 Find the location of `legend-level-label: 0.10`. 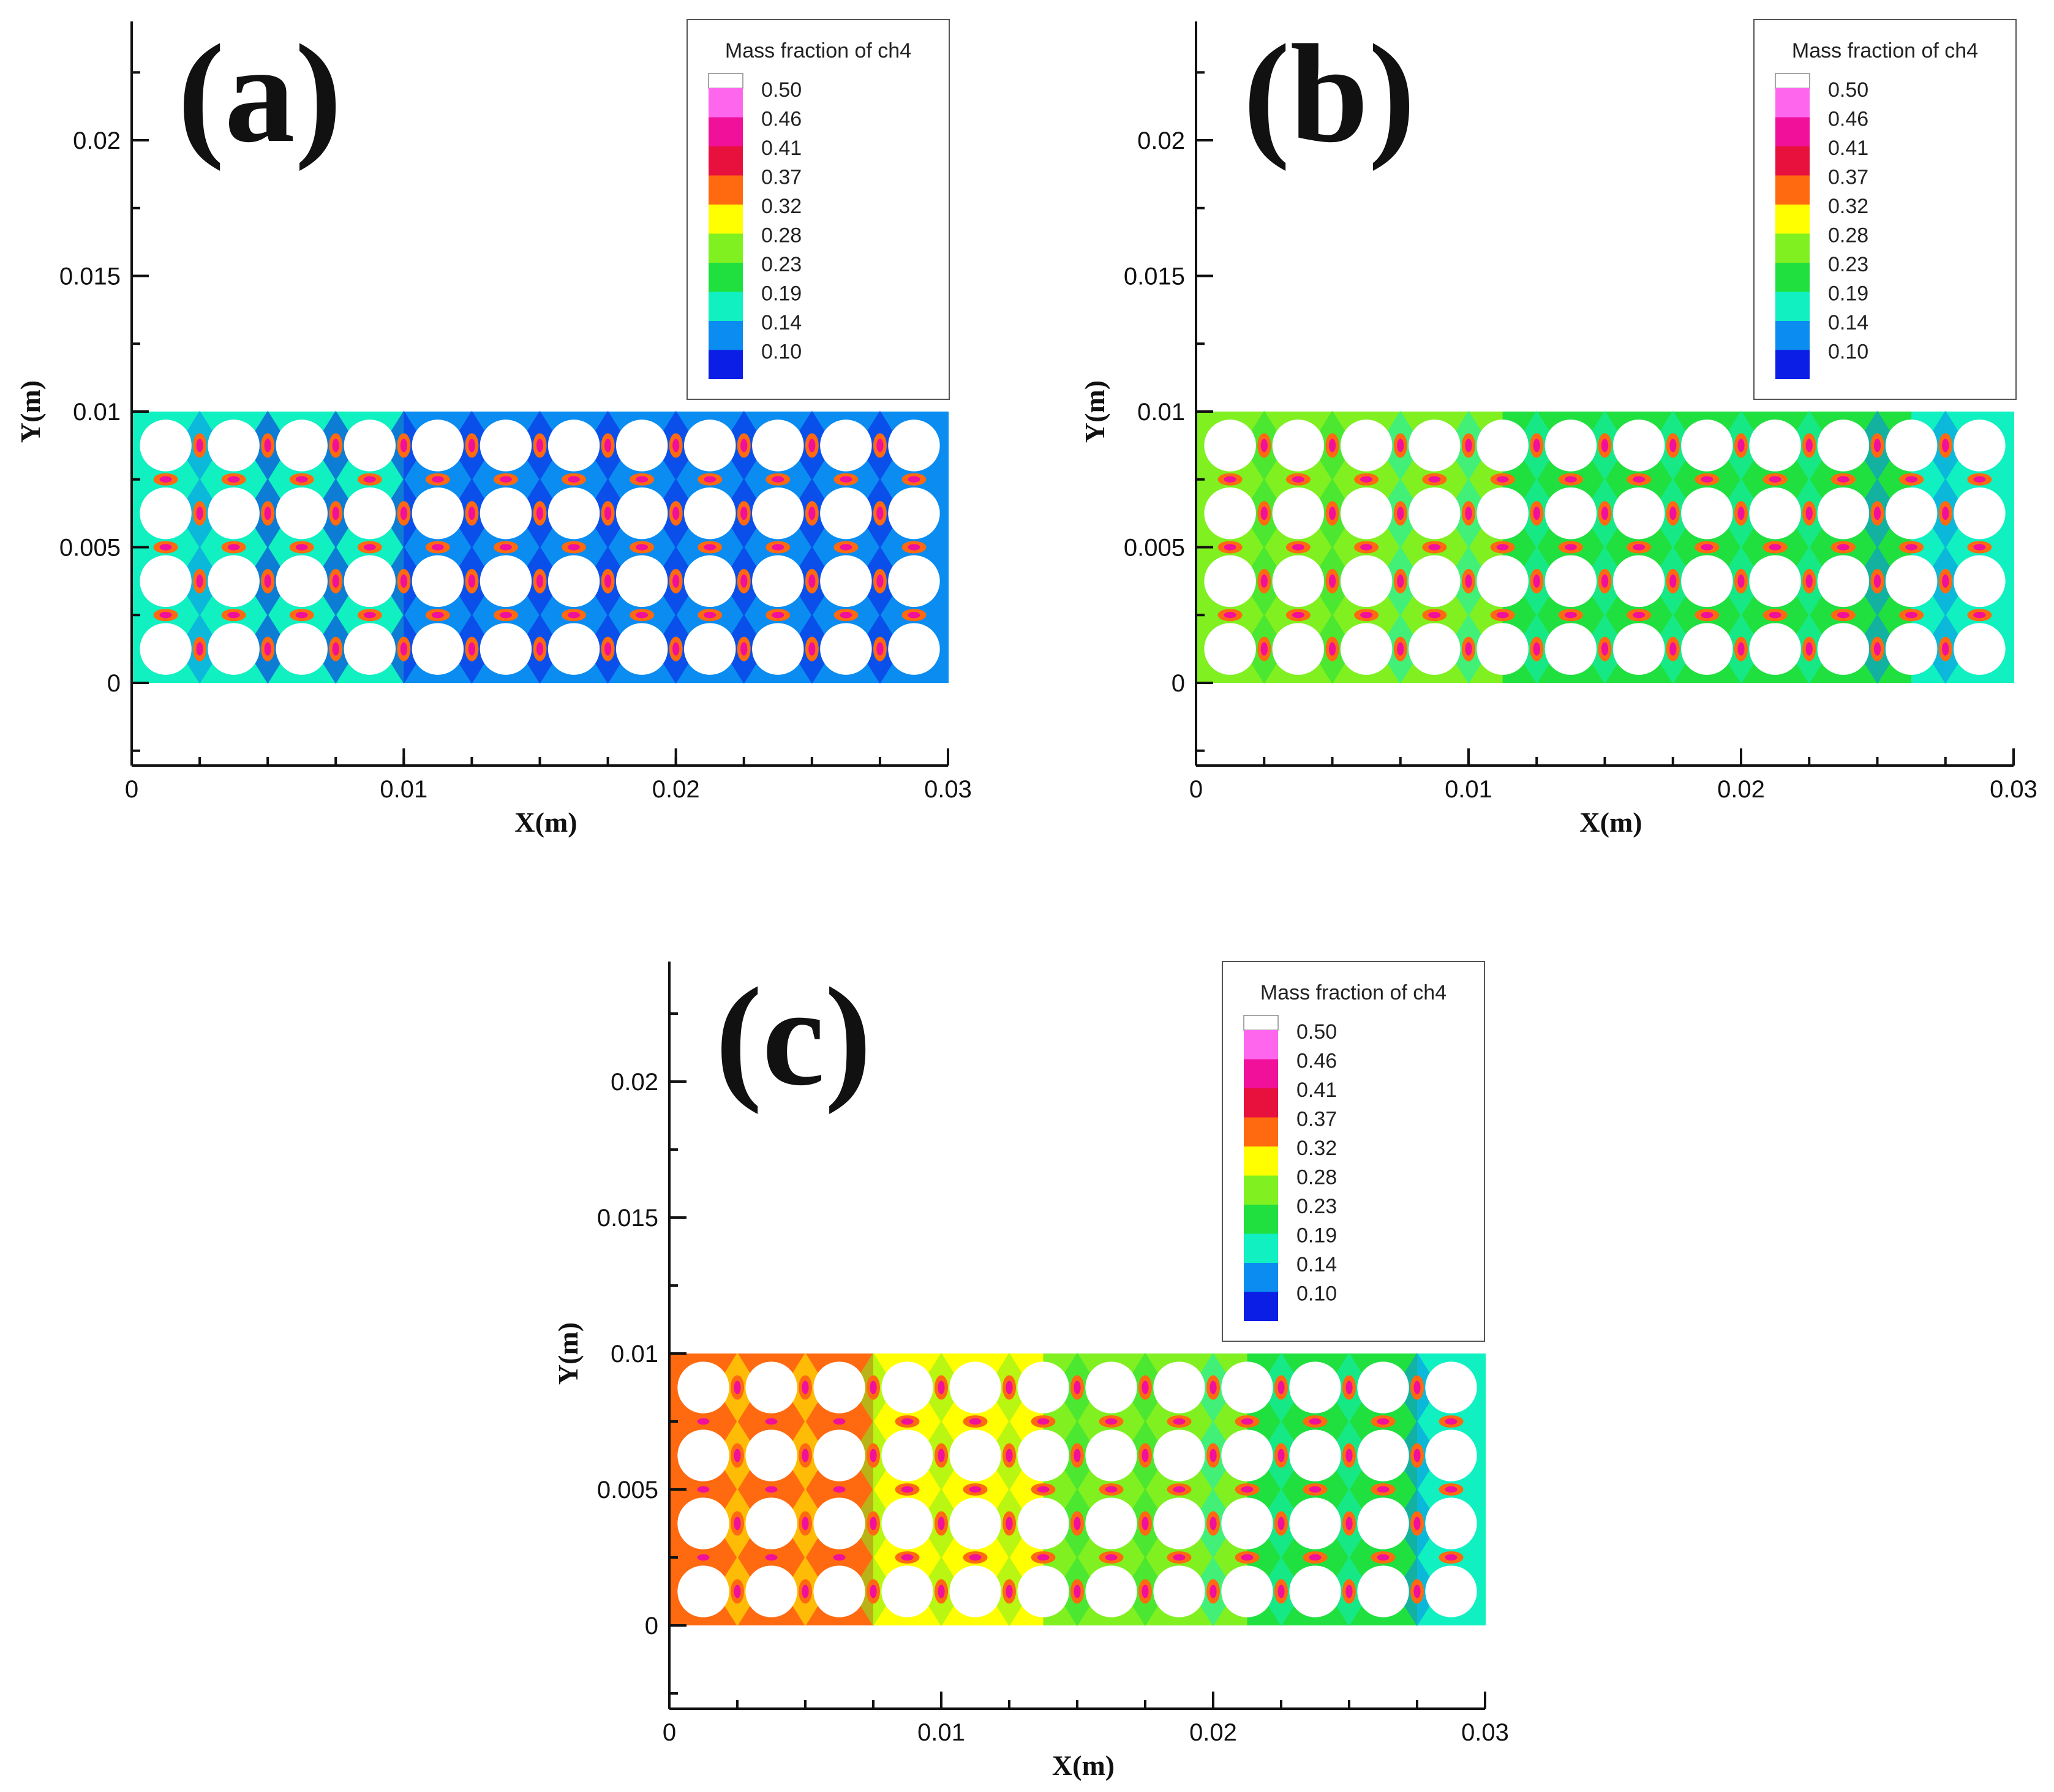

legend-level-label: 0.10 is located at coordinates (781, 352).